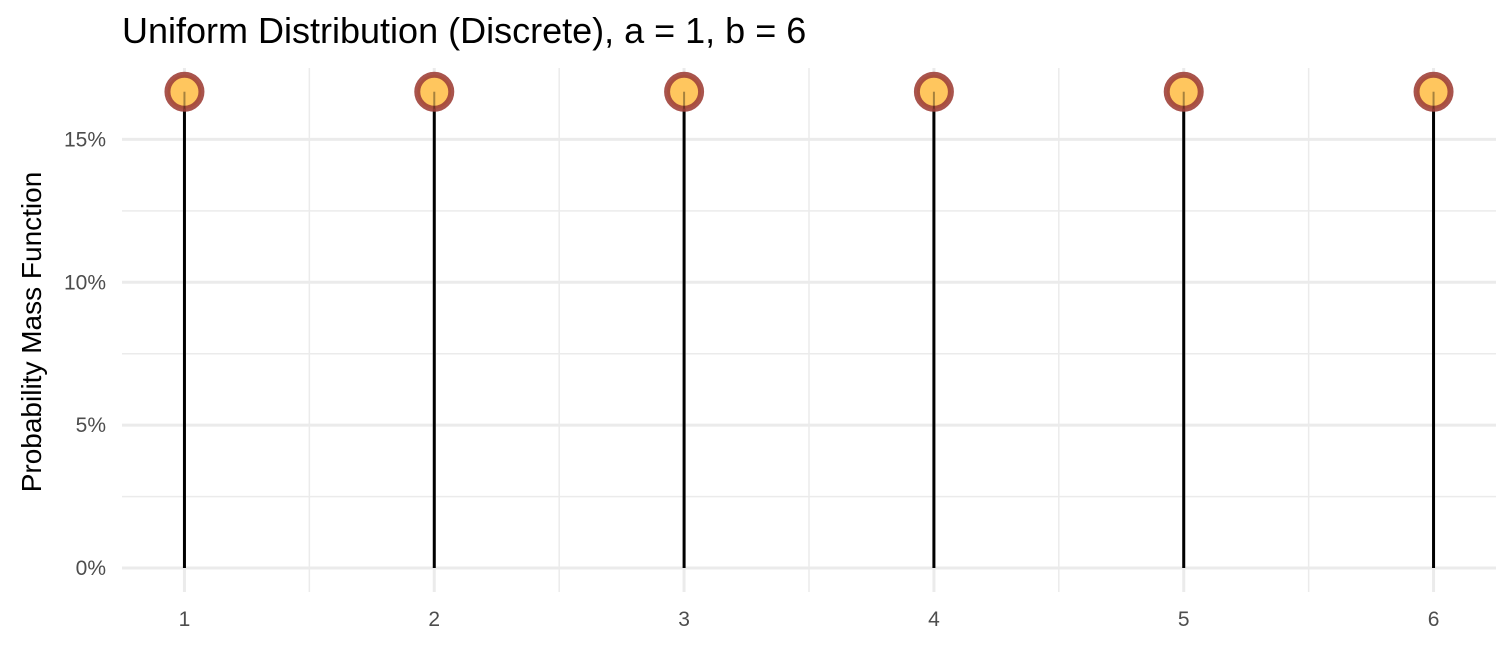 This screenshot has width=1512, height=648. I want to click on x-tick-label: 4, so click(934, 619).